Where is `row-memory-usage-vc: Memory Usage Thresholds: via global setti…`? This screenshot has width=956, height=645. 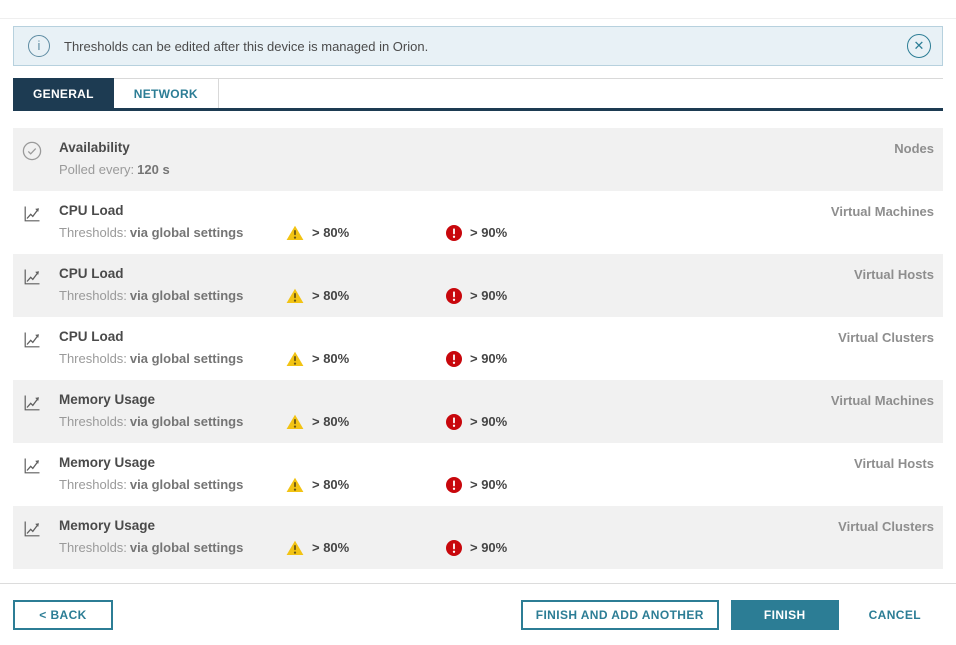 row-memory-usage-vc: Memory Usage Thresholds: via global setti… is located at coordinates (478, 537).